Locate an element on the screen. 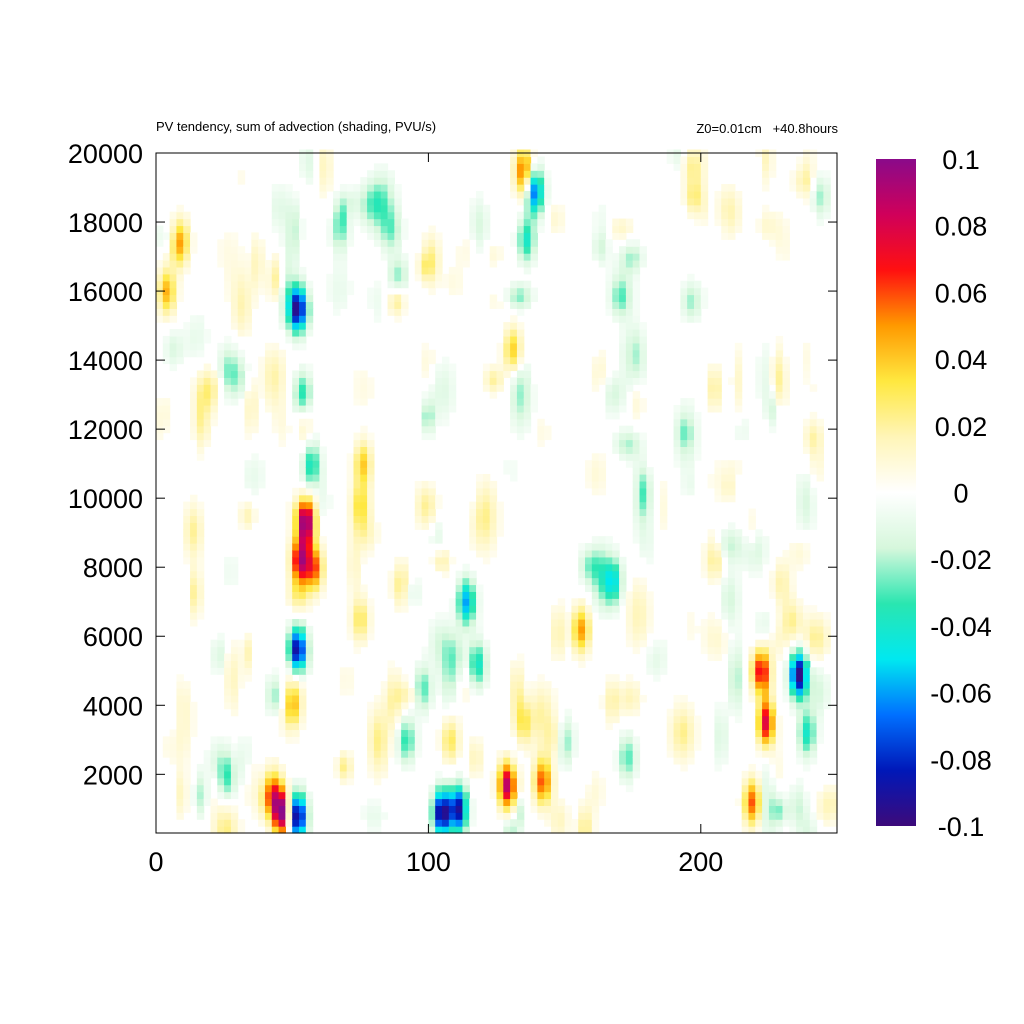 The height and width of the screenshot is (1024, 1024). y-tick-label: 20000 is located at coordinates (105, 154).